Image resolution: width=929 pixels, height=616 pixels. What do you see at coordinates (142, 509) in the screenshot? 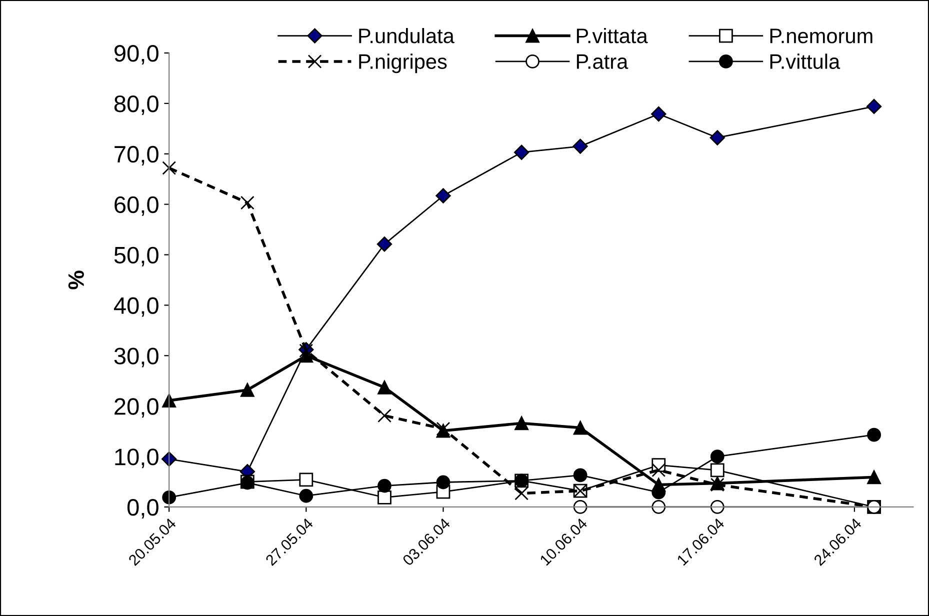
I see `y-tick-label: 0,0` at bounding box center [142, 509].